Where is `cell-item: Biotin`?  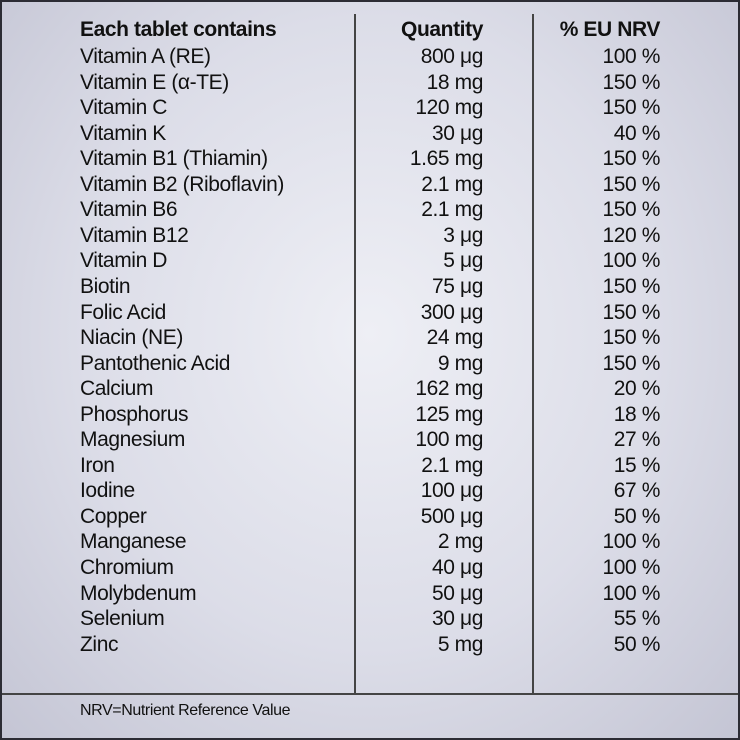 cell-item: Biotin is located at coordinates (105, 286).